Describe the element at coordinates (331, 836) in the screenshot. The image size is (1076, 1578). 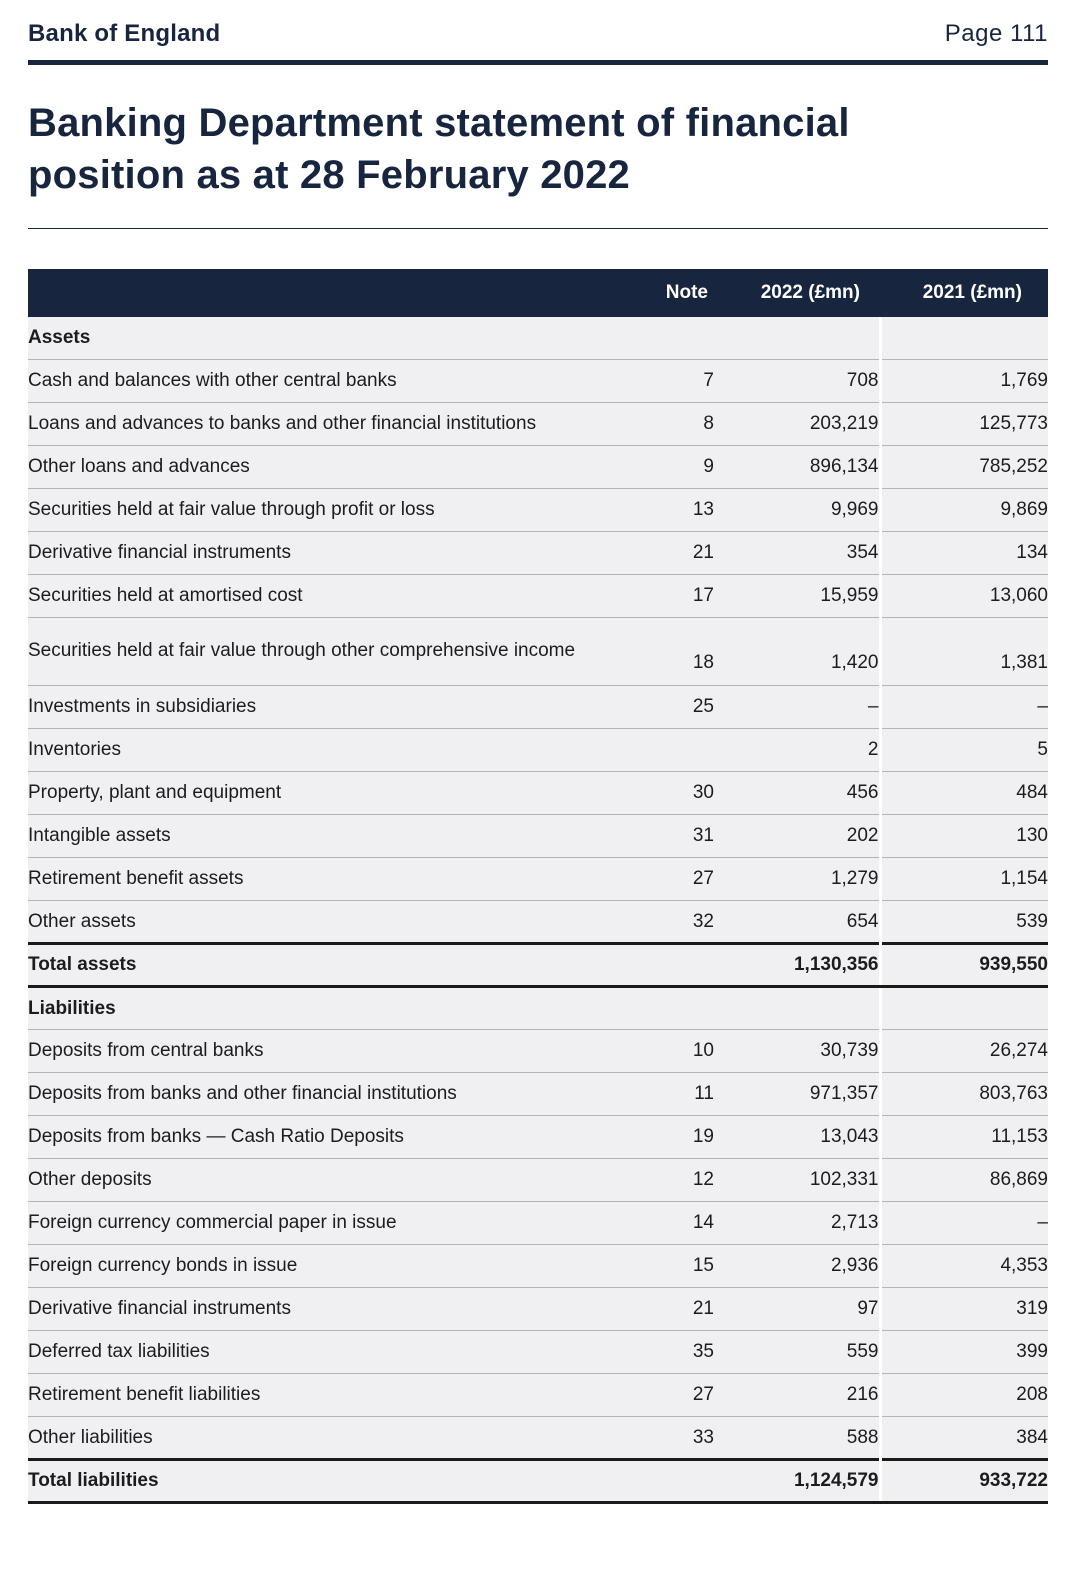
I see `row-label: Intangible assets` at that location.